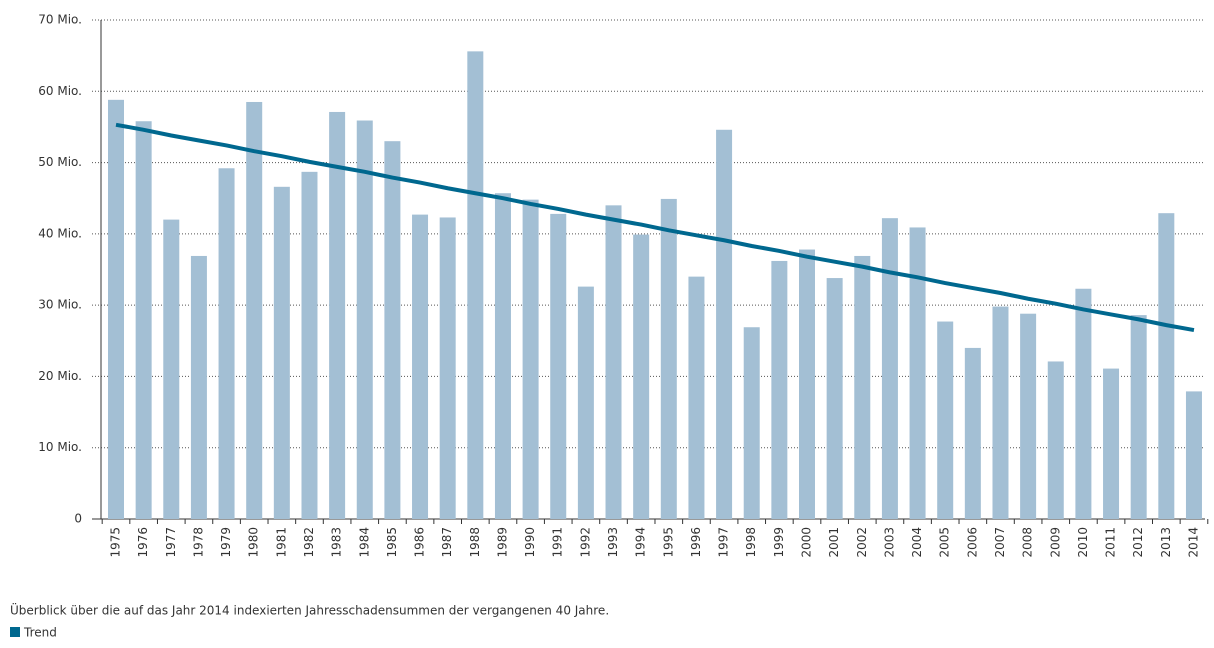  I want to click on x-tick-label: 2009, so click(1055, 542).